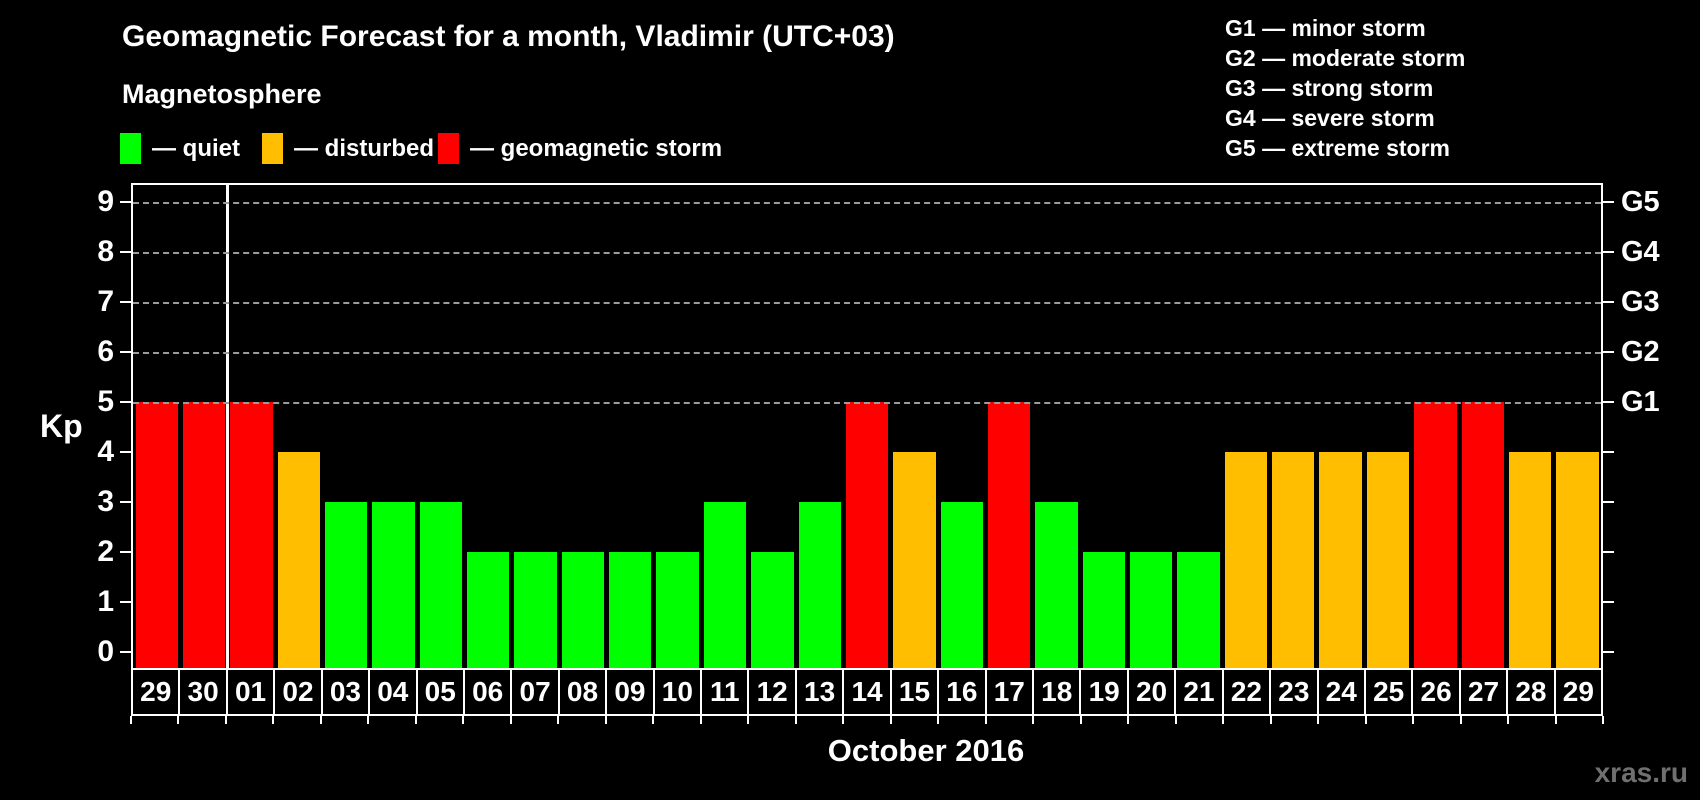 The height and width of the screenshot is (800, 1700). Describe the element at coordinates (393, 692) in the screenshot. I see `day-label-04: 04` at that location.